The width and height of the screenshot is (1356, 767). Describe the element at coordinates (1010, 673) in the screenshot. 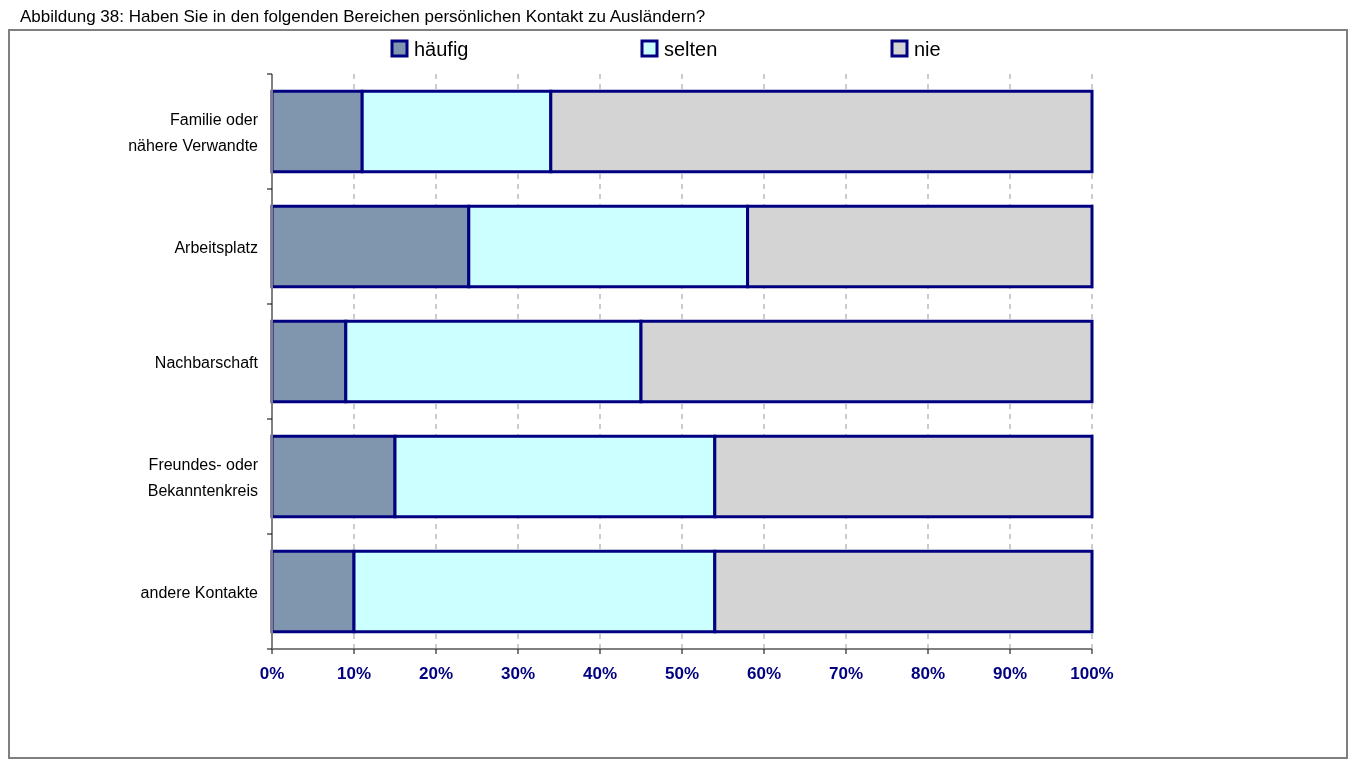

I see `x-tick-label: 90%` at that location.